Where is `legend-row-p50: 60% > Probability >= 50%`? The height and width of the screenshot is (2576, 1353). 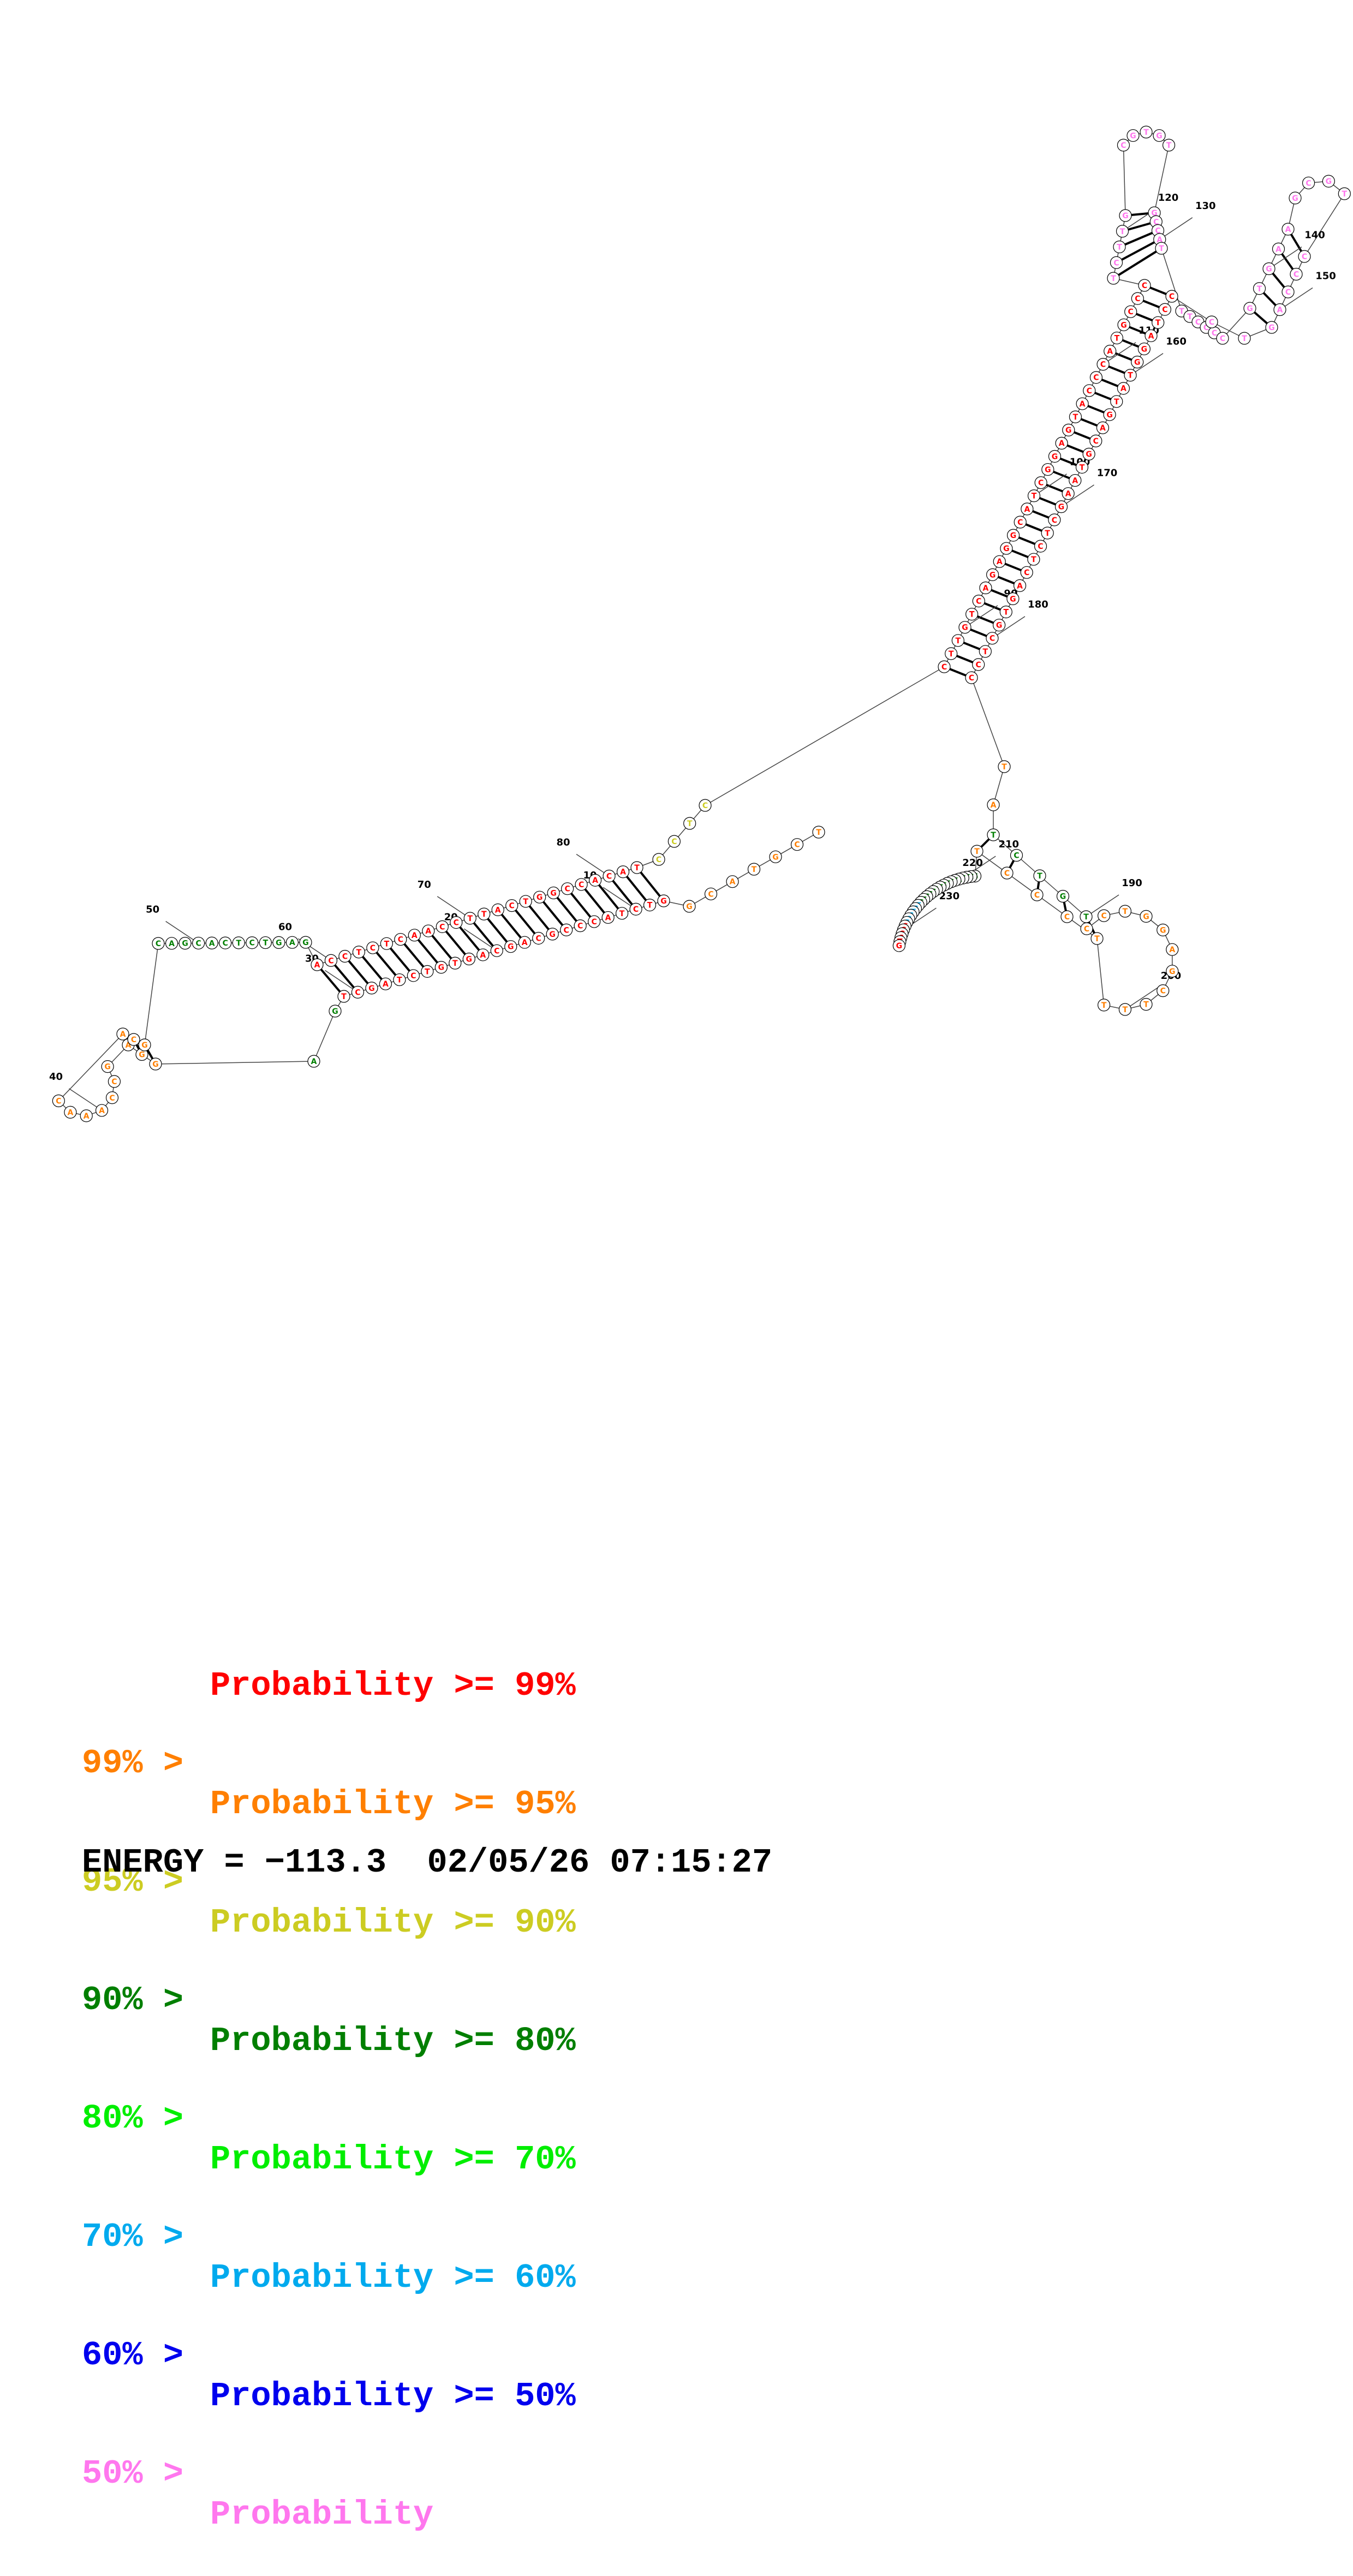
legend-row-p50: 60% > Probability >= 50% is located at coordinates (122, 2314).